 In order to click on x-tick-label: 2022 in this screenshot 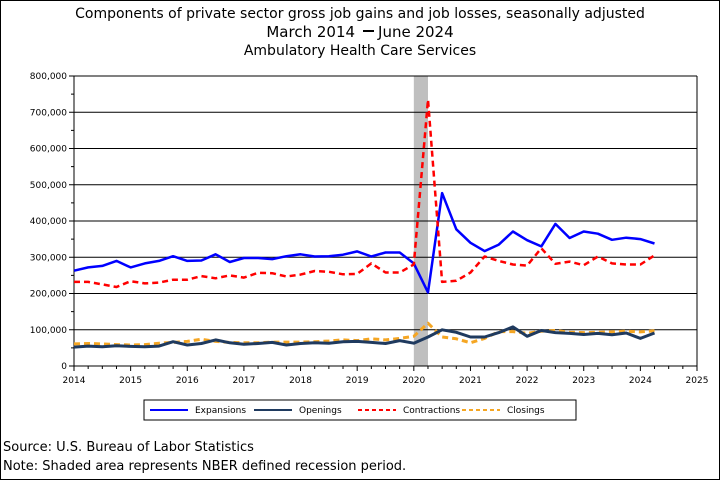, I will do `click(527, 381)`.